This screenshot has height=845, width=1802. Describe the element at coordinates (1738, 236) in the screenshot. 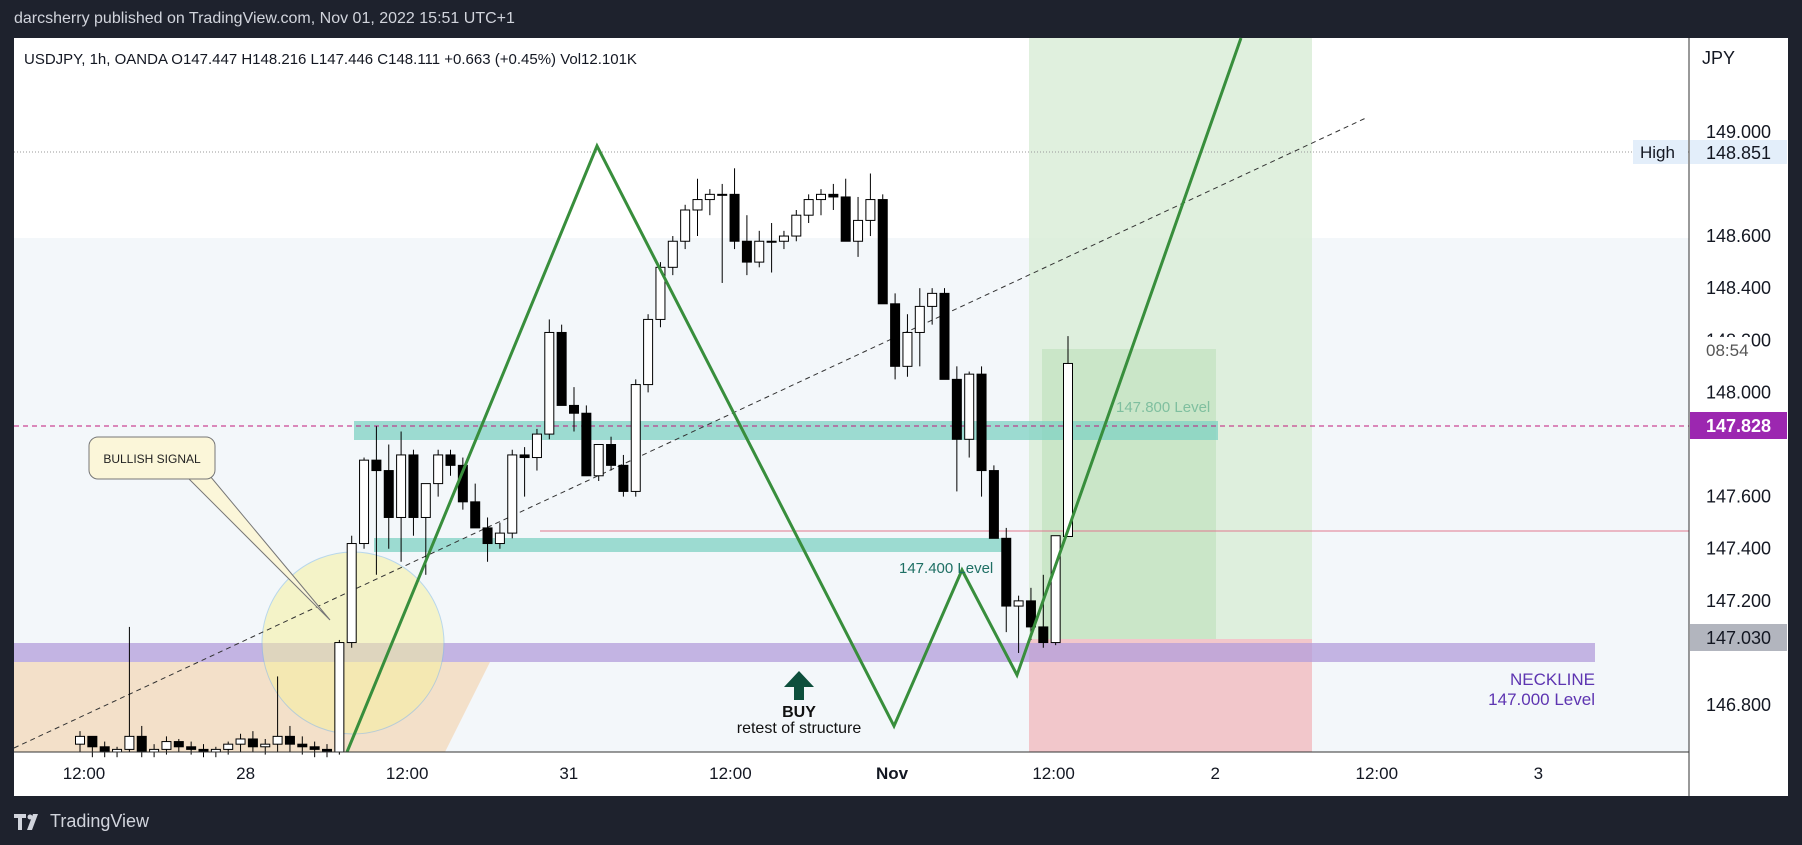

I see `price-tick-label: 148.600` at that location.